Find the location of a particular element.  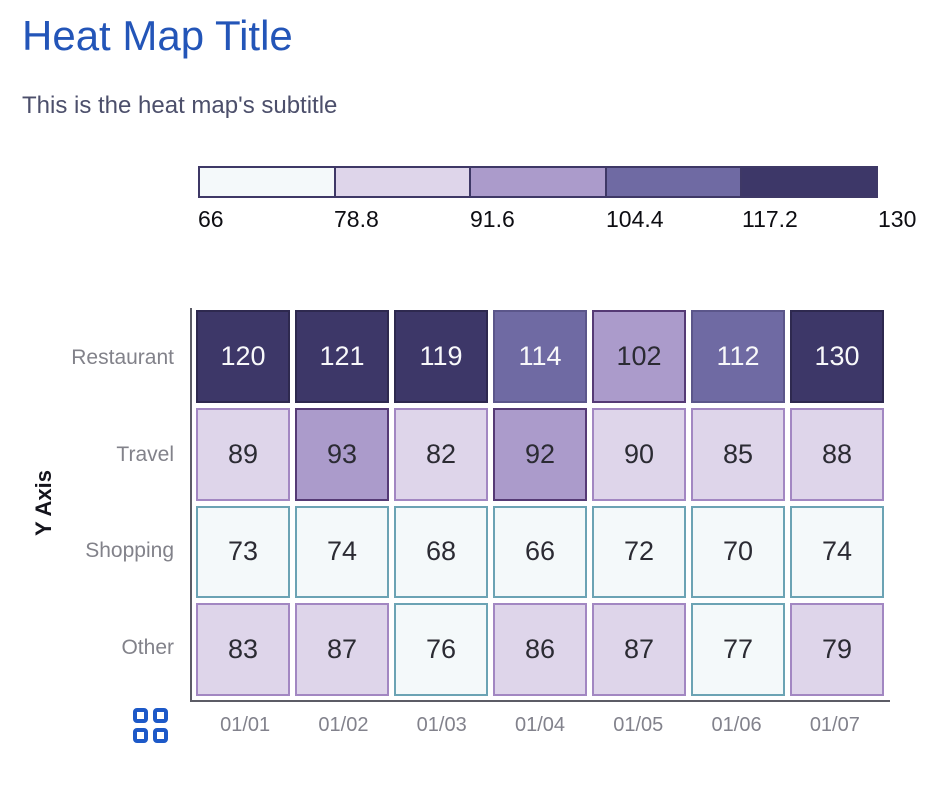

x-axis-labels: 01/01 01/02 01/03 01/04 01/05 01/06 01/07 is located at coordinates (540, 725).